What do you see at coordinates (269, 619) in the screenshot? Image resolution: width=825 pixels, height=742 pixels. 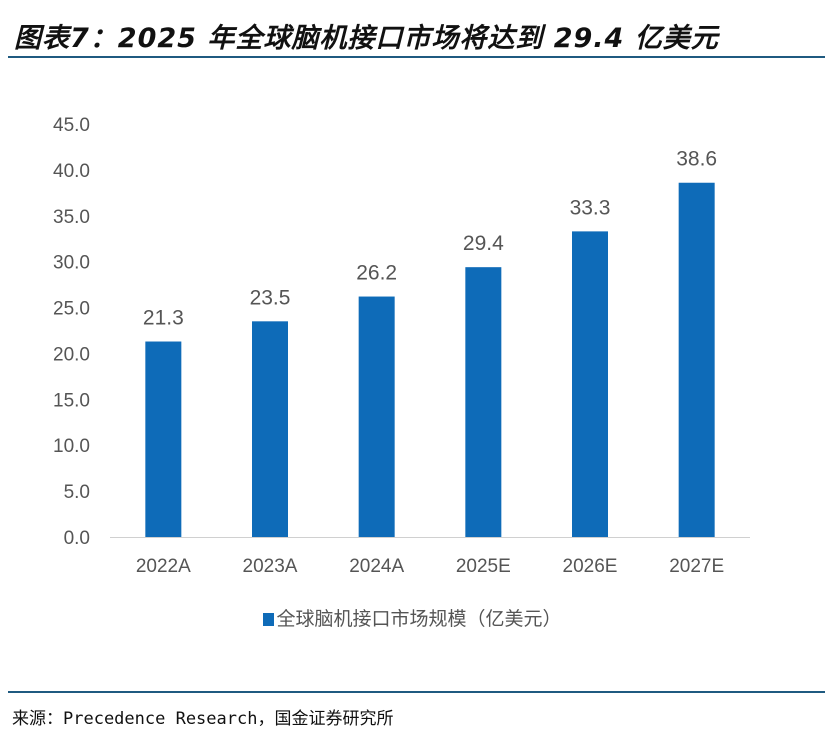 I see `legend-swatch` at bounding box center [269, 619].